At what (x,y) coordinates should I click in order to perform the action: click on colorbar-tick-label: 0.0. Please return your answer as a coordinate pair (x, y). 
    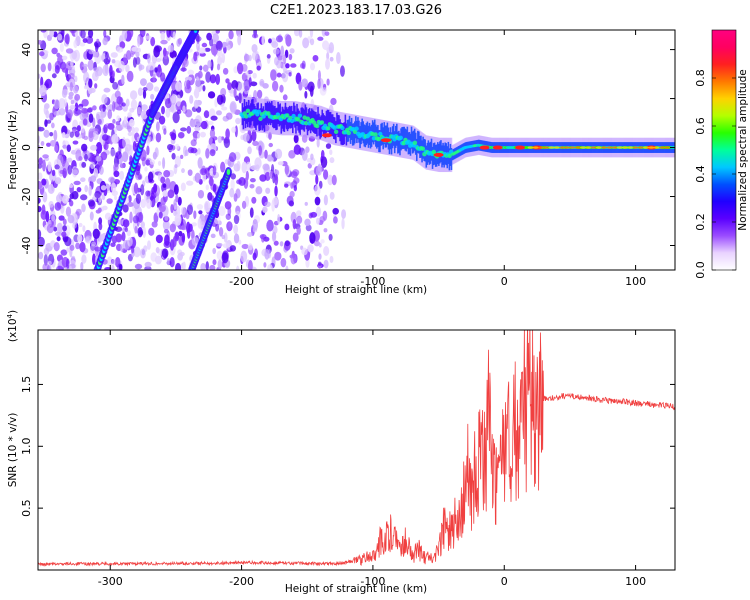
    Looking at the image, I should click on (700, 270).